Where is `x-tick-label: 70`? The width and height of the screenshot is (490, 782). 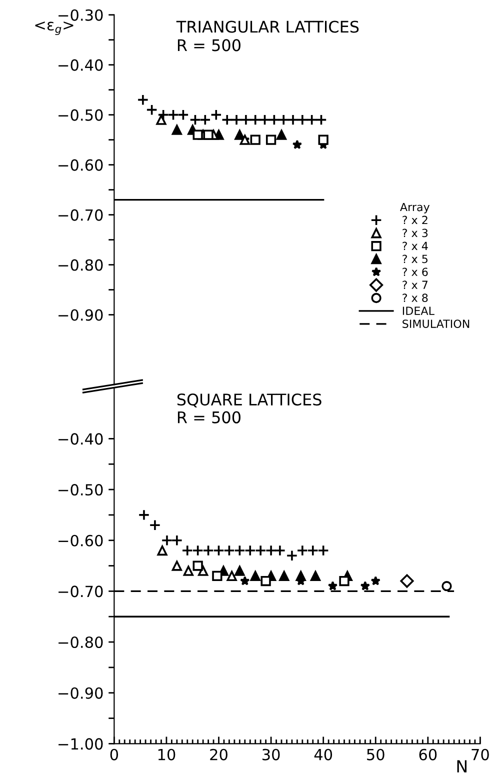 x-tick-label: 70 is located at coordinates (480, 754).